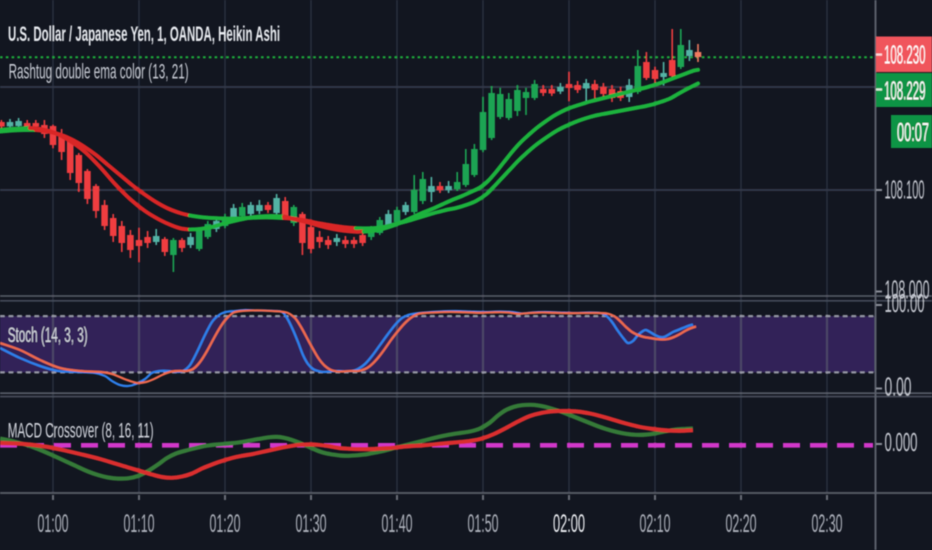  Describe the element at coordinates (53, 524) in the screenshot. I see `svg-text: 01:00` at that location.